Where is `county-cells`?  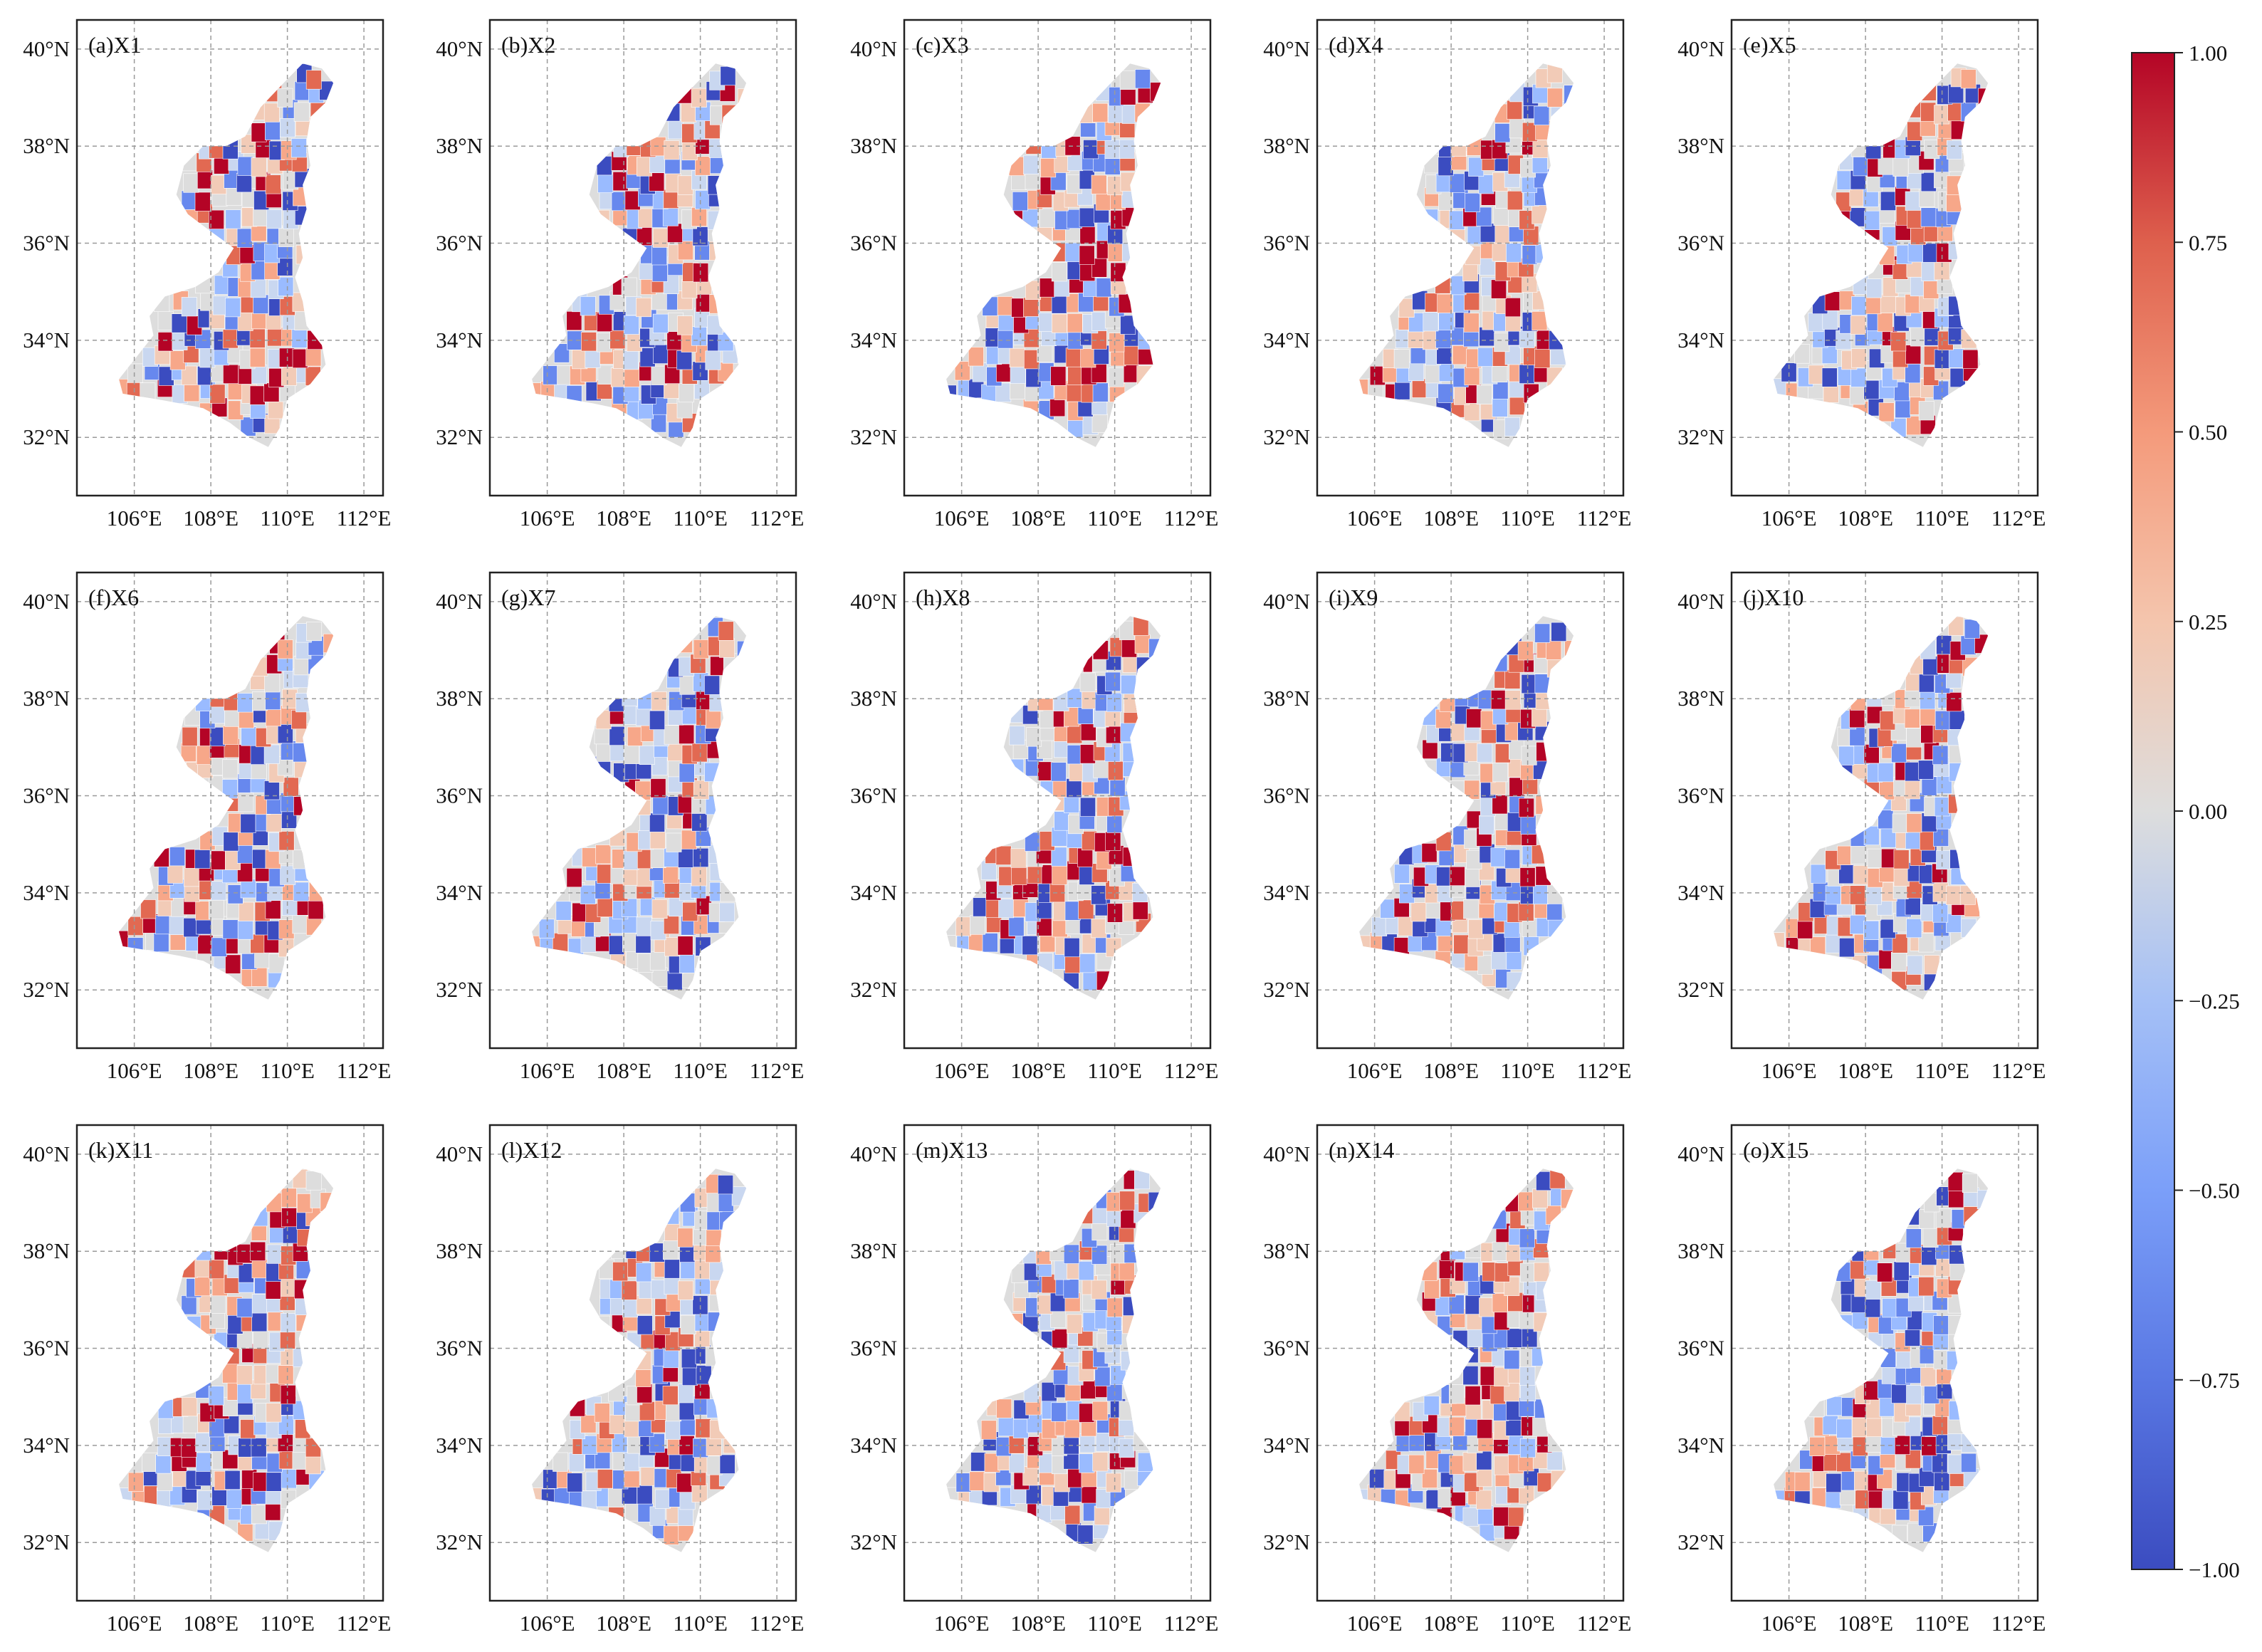
county-cells is located at coordinates (639, 803).